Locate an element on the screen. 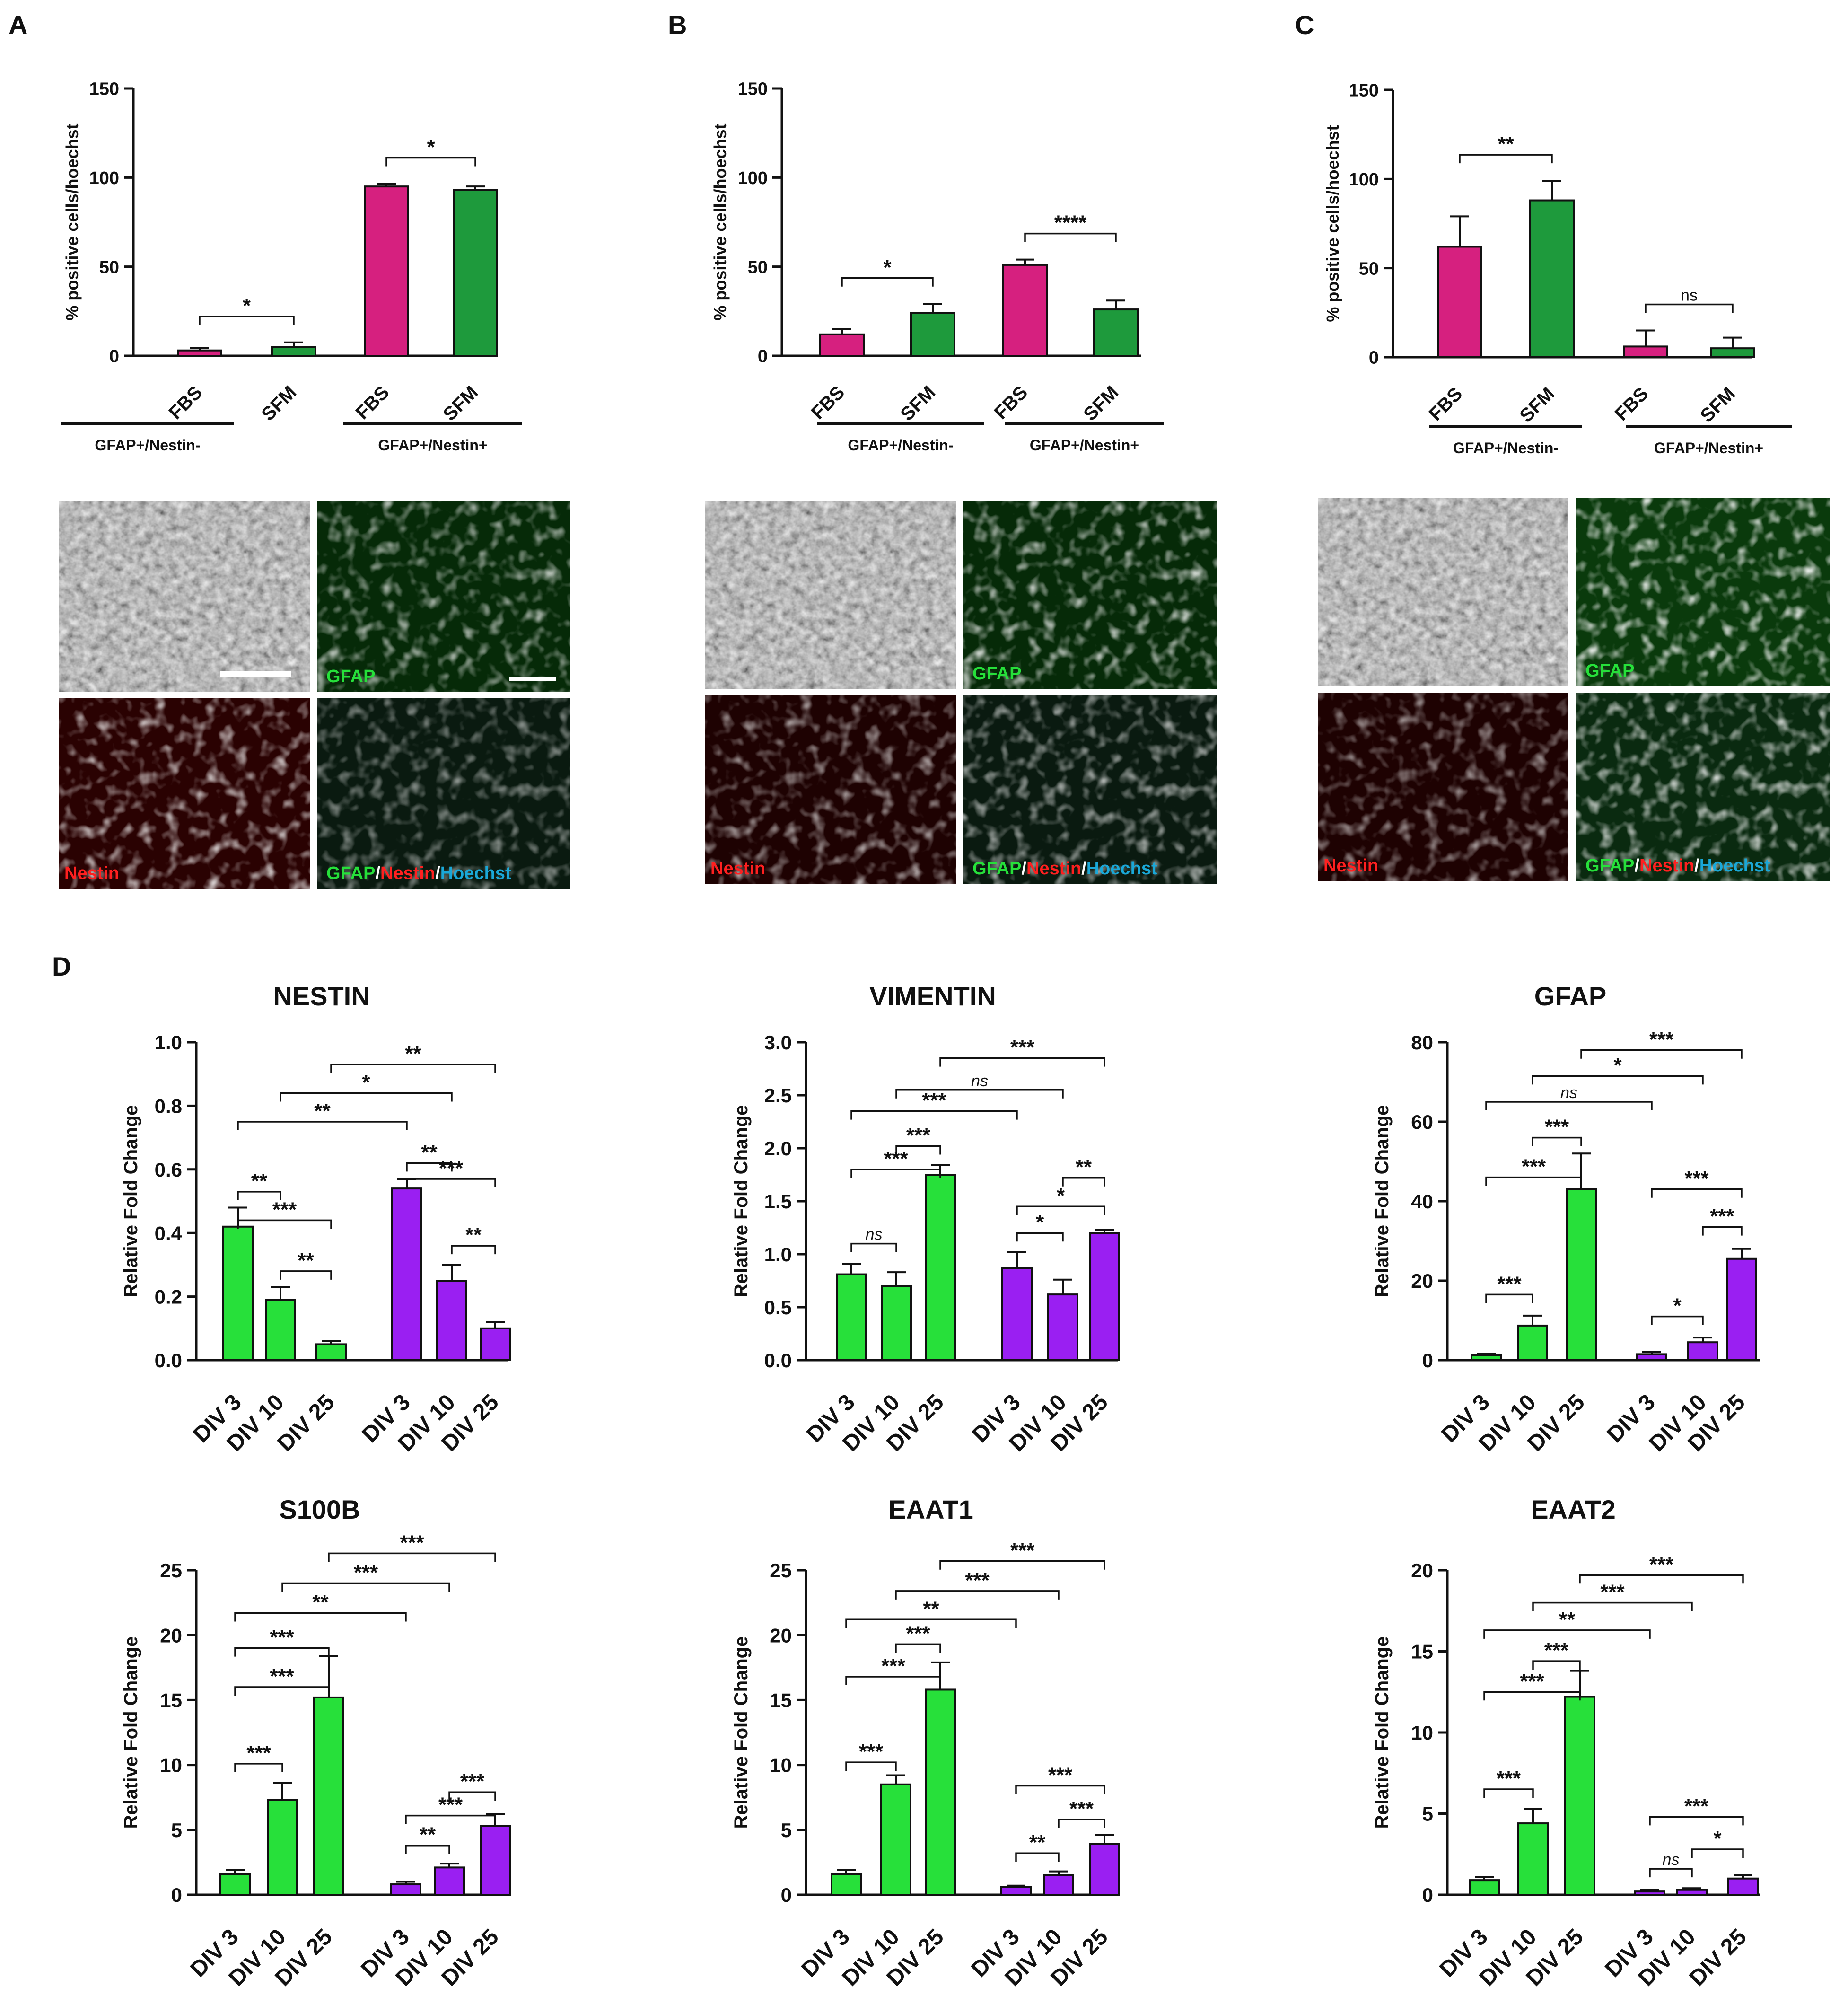 This screenshot has height=1996, width=1848. panel-label-d: D is located at coordinates (62, 966).